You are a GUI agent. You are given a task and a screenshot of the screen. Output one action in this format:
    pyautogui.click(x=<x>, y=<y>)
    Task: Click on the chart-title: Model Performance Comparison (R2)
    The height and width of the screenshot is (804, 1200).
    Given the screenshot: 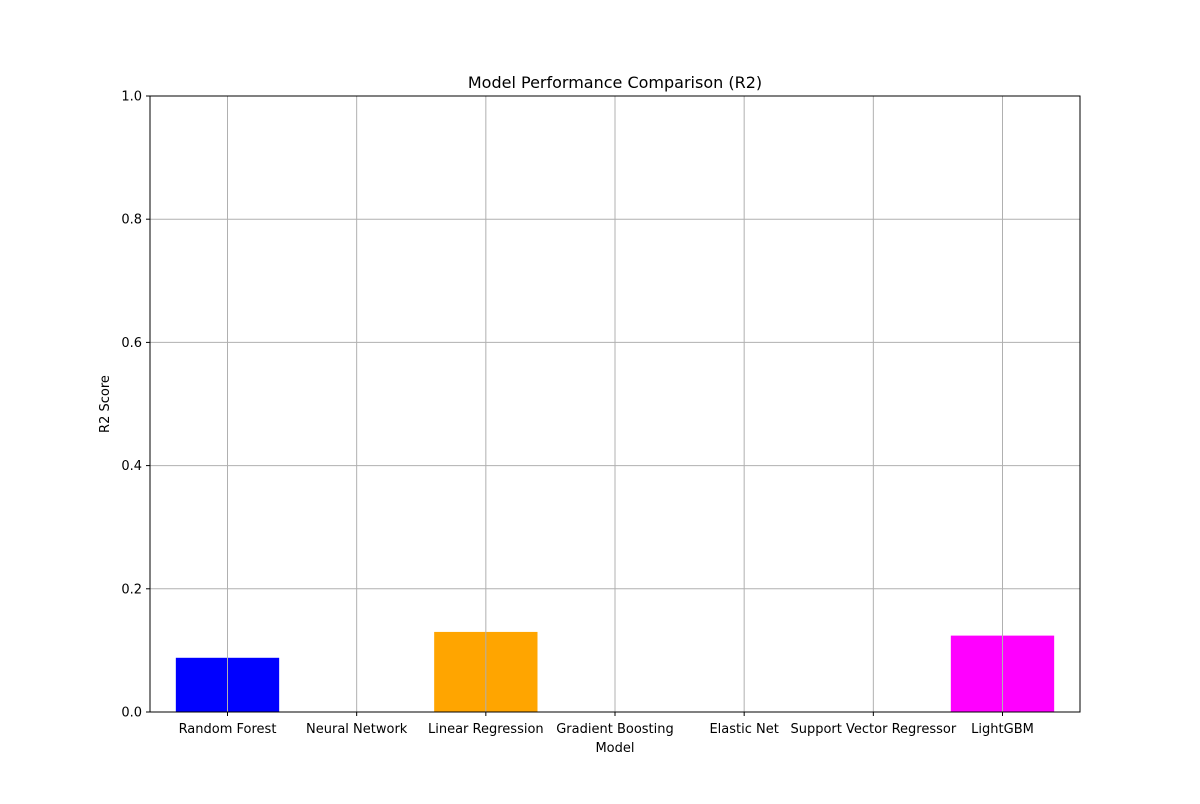 What is the action you would take?
    pyautogui.click(x=615, y=82)
    